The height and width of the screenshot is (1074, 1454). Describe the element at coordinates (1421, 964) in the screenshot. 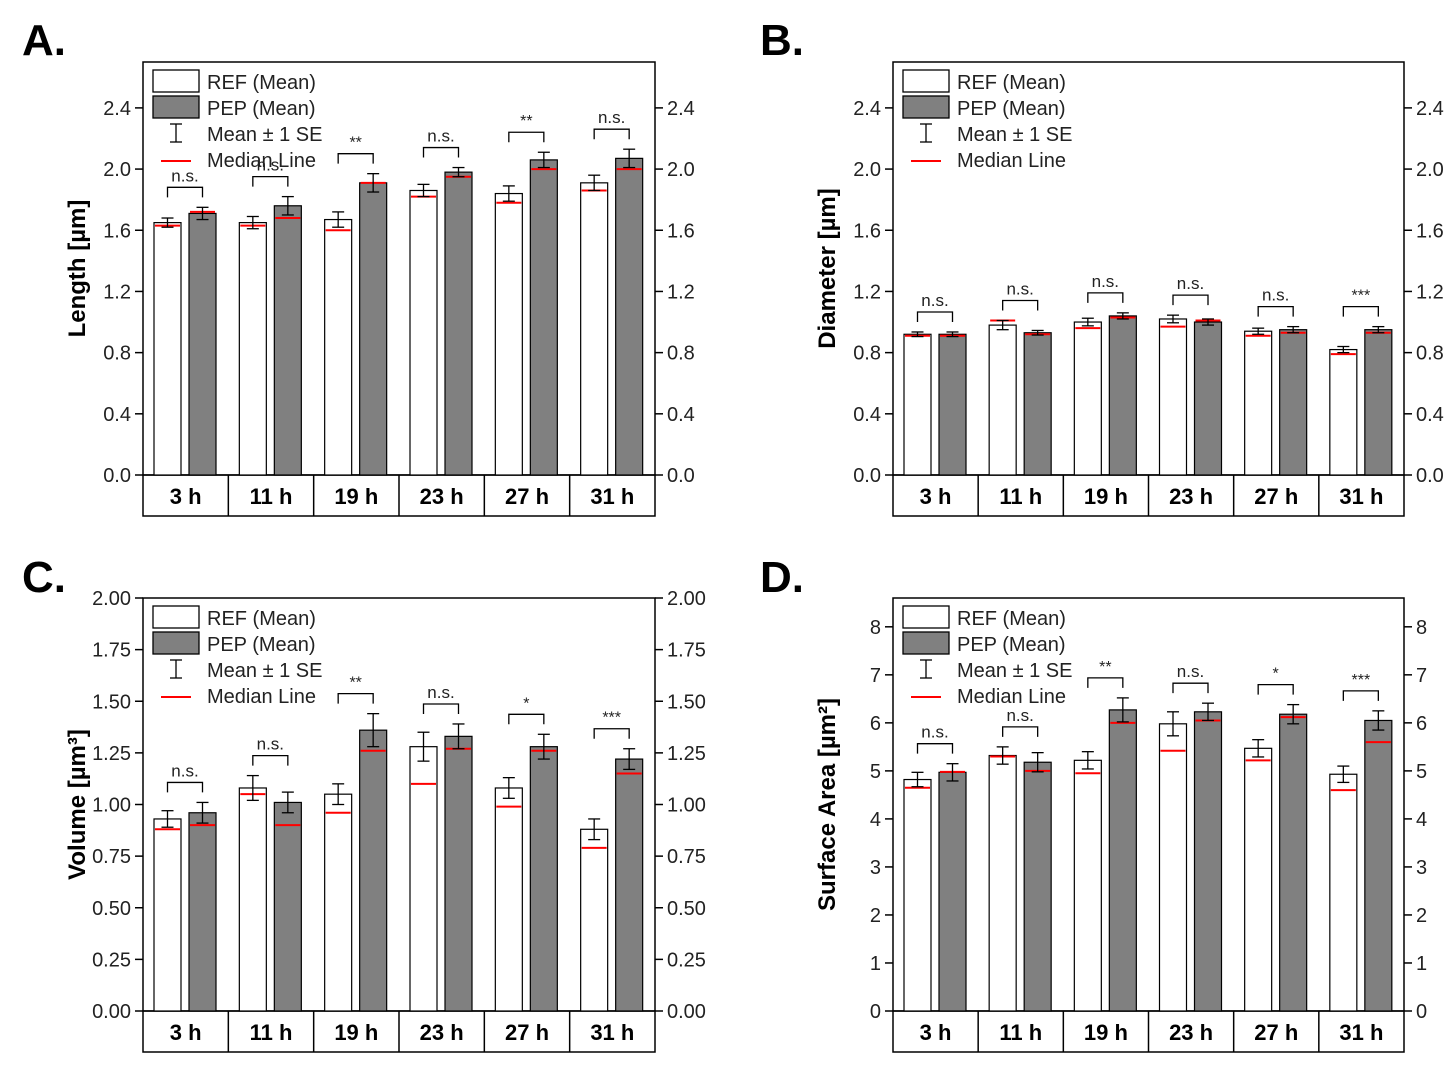

I see `y-tick-label-right: 1` at that location.